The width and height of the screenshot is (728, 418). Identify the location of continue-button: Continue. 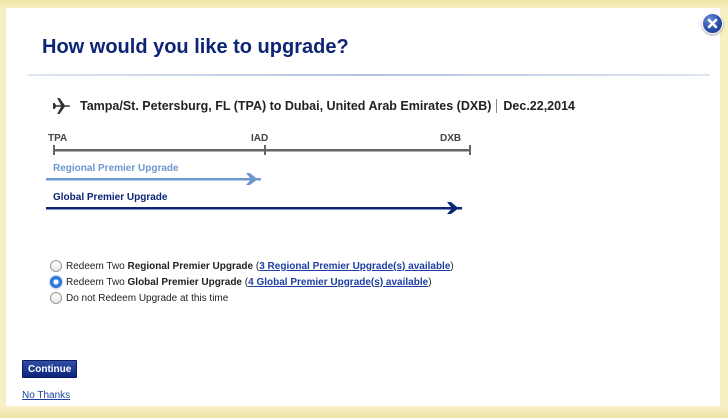
(50, 369).